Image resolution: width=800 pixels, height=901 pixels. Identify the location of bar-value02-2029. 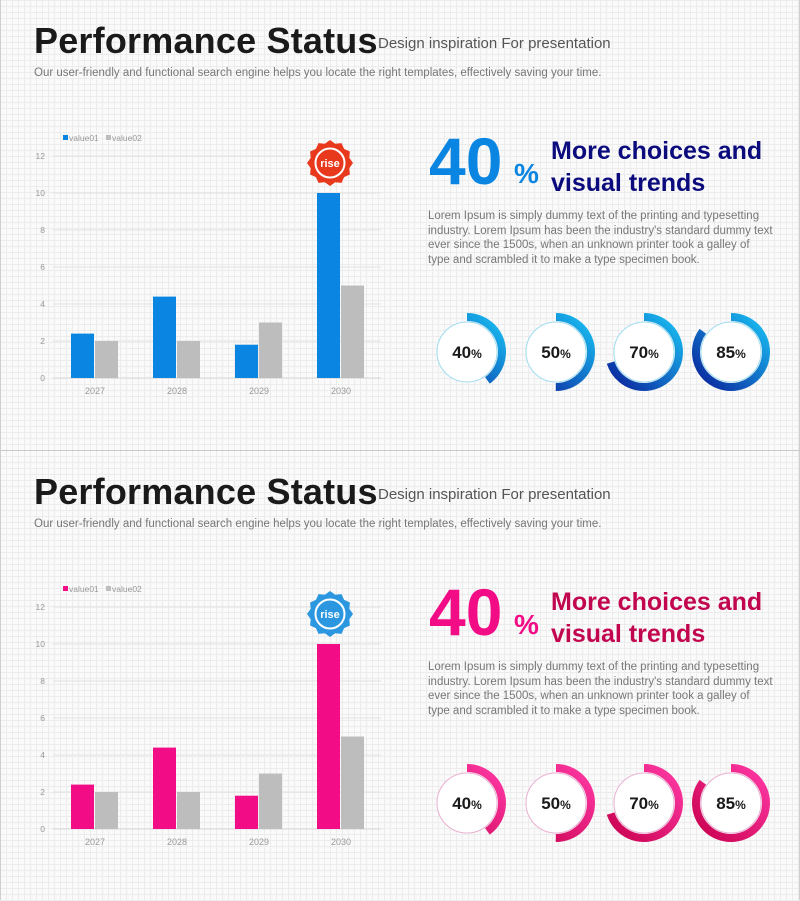
(270, 801).